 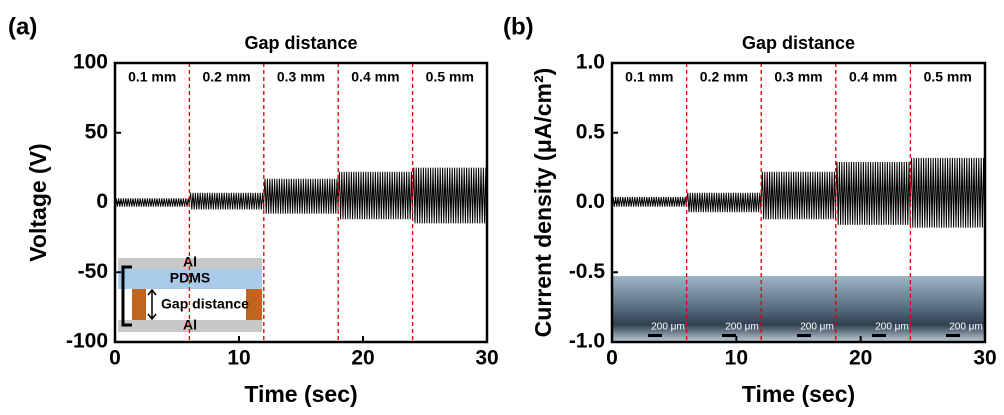 I want to click on inset-label: PDMS, so click(x=190, y=278).